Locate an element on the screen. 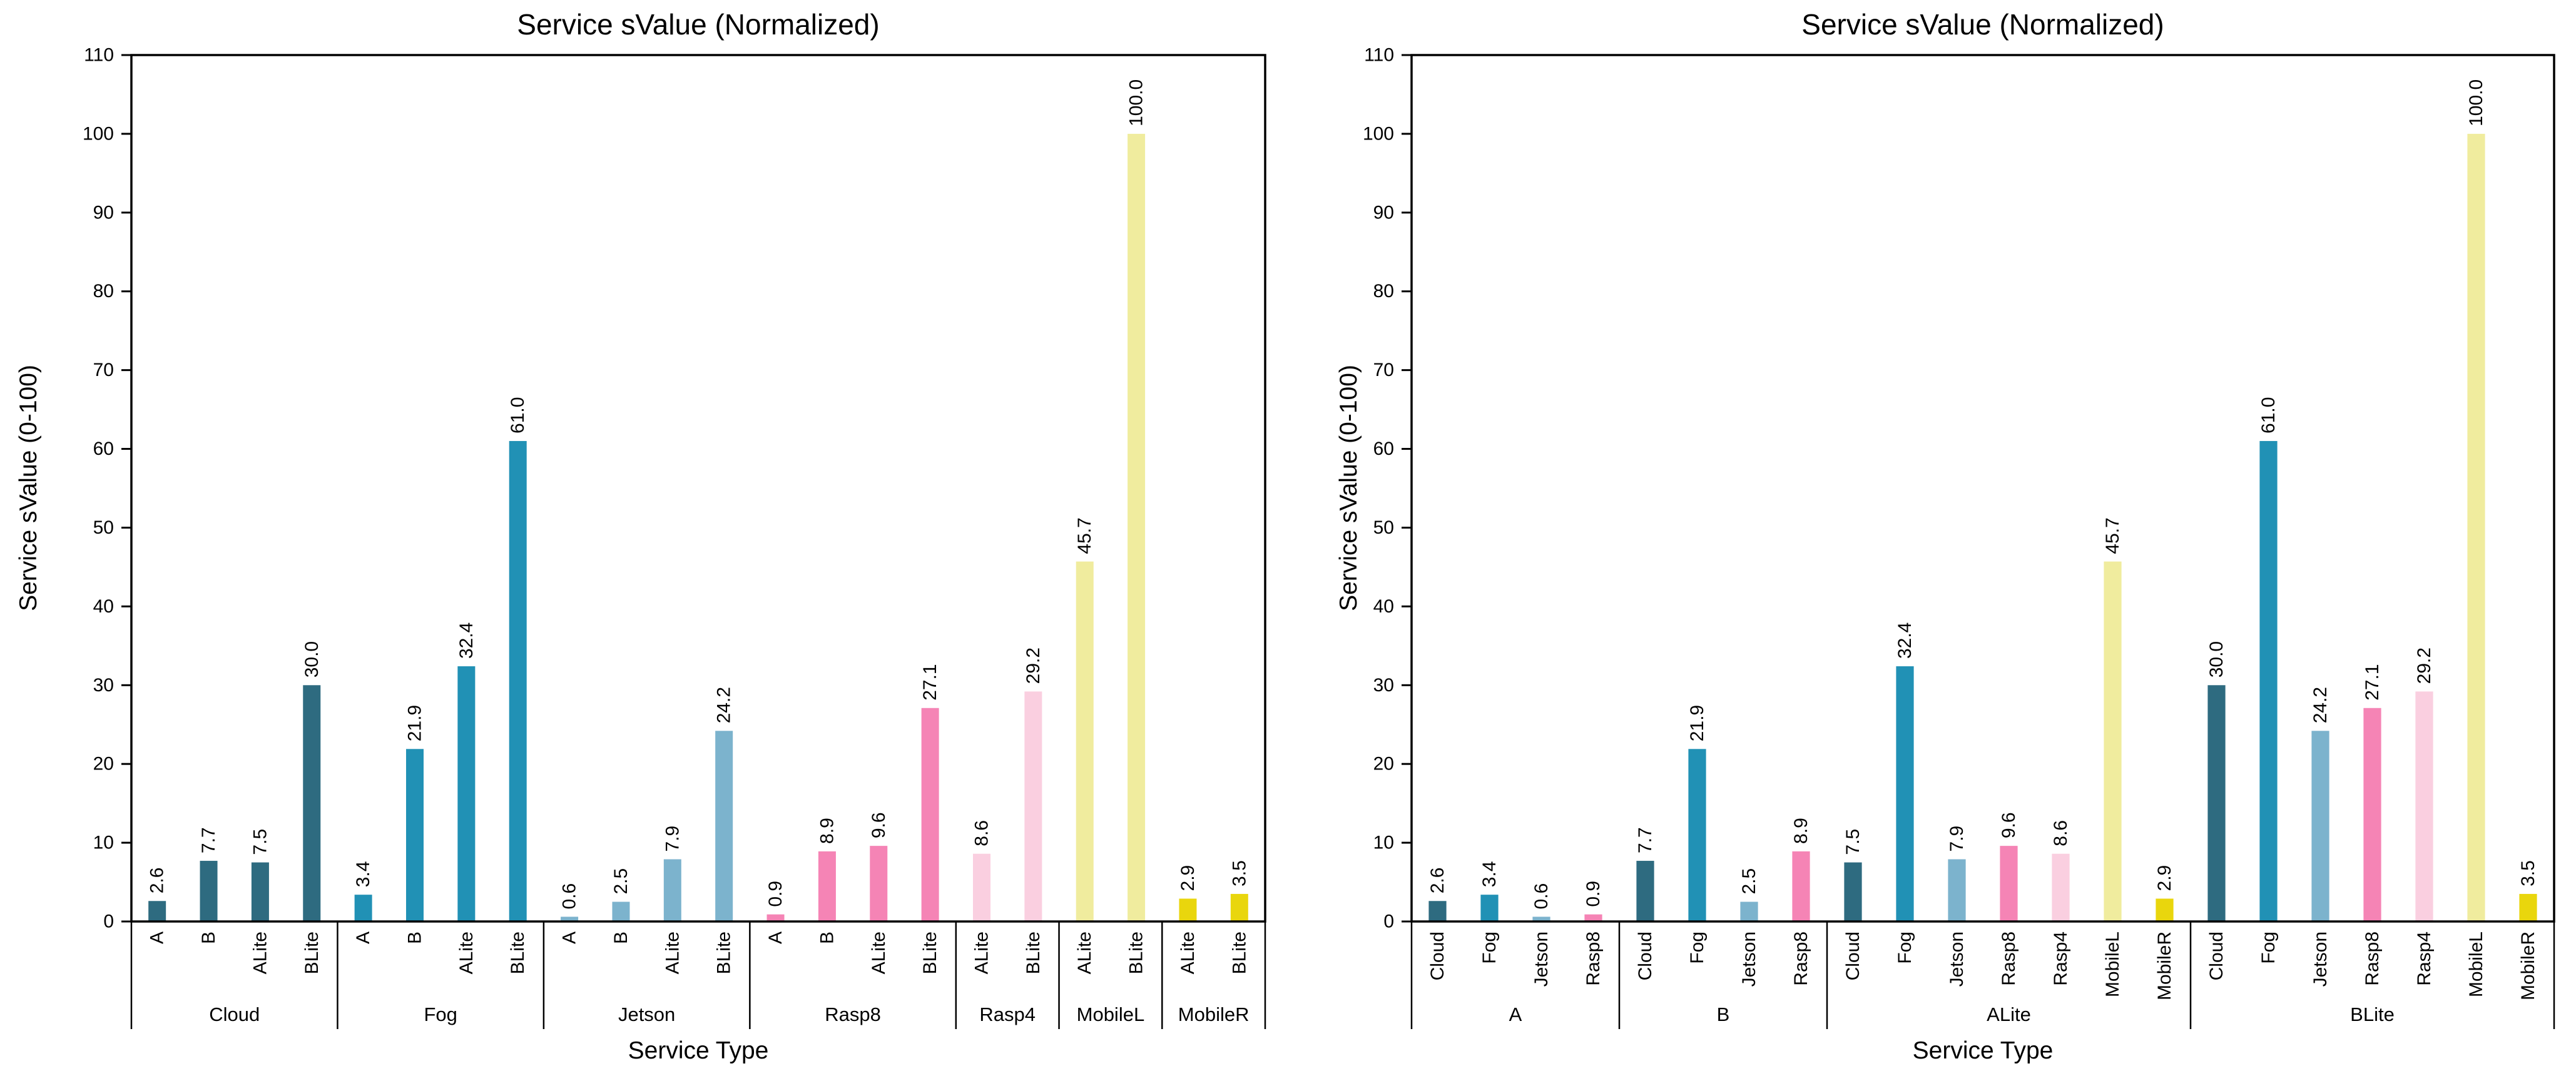 Image resolution: width=2576 pixels, height=1076 pixels. y-tick-label: 60 is located at coordinates (1383, 449).